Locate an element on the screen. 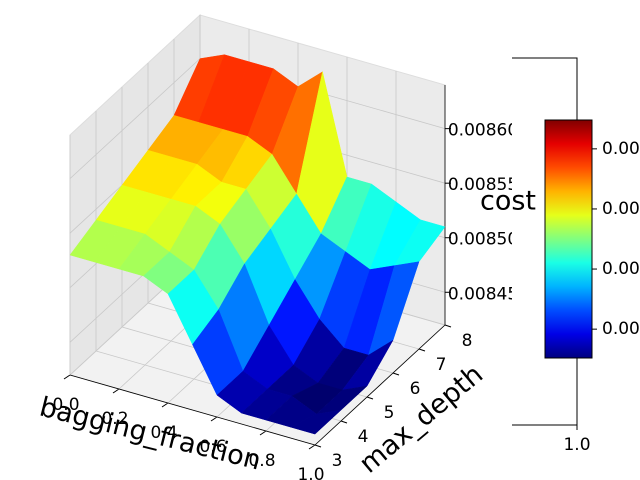 The height and width of the screenshot is (480, 640). x-tick-label: 0.4 is located at coordinates (163, 433).